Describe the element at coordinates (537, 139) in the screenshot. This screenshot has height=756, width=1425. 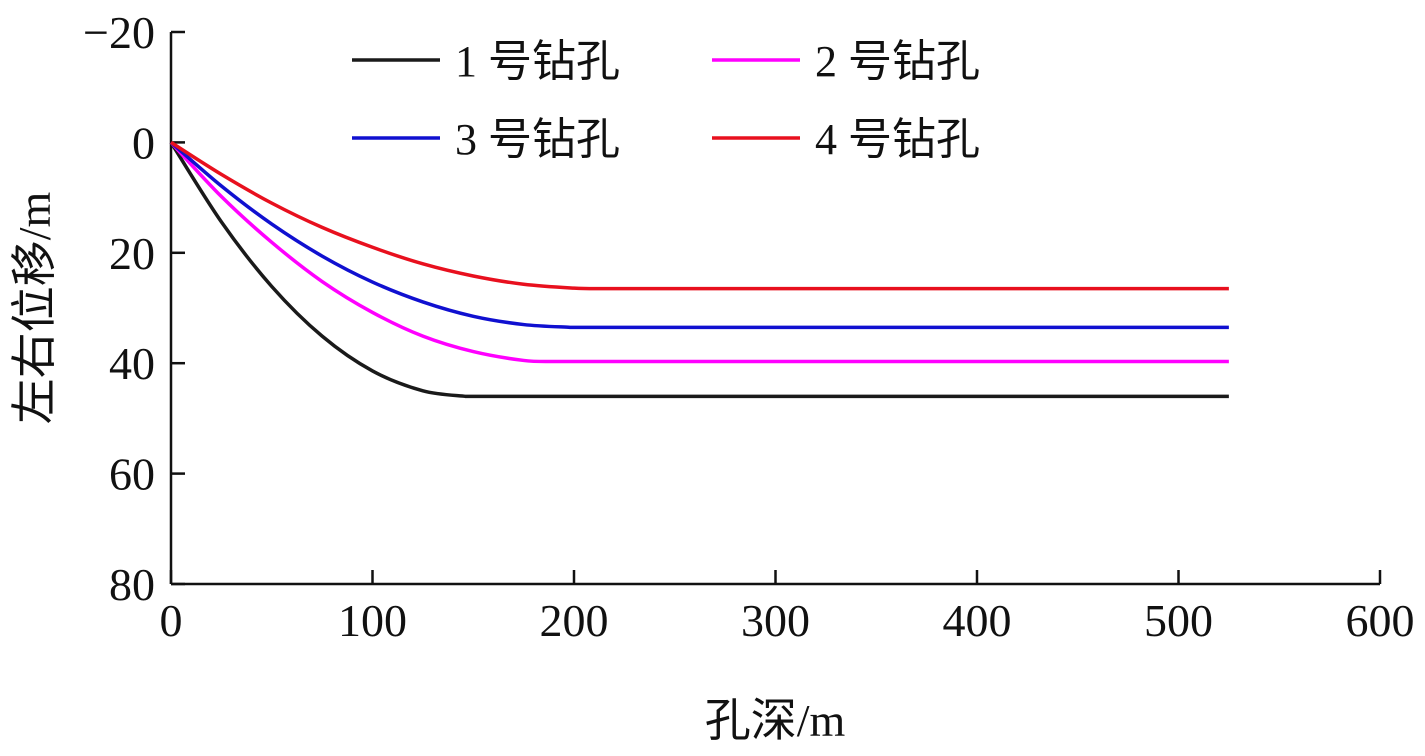
I see `legend-label-3: 3 号钻孔` at that location.